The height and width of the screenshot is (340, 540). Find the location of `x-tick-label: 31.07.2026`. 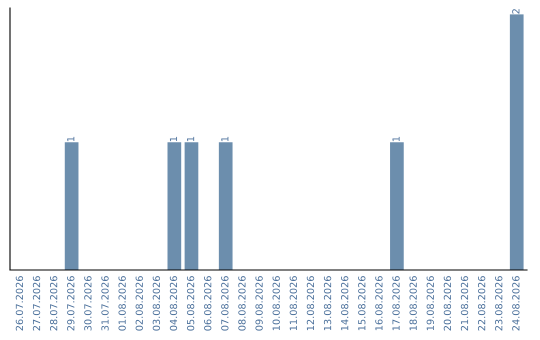

x-tick-label: 31.07.2026 is located at coordinates (105, 303).